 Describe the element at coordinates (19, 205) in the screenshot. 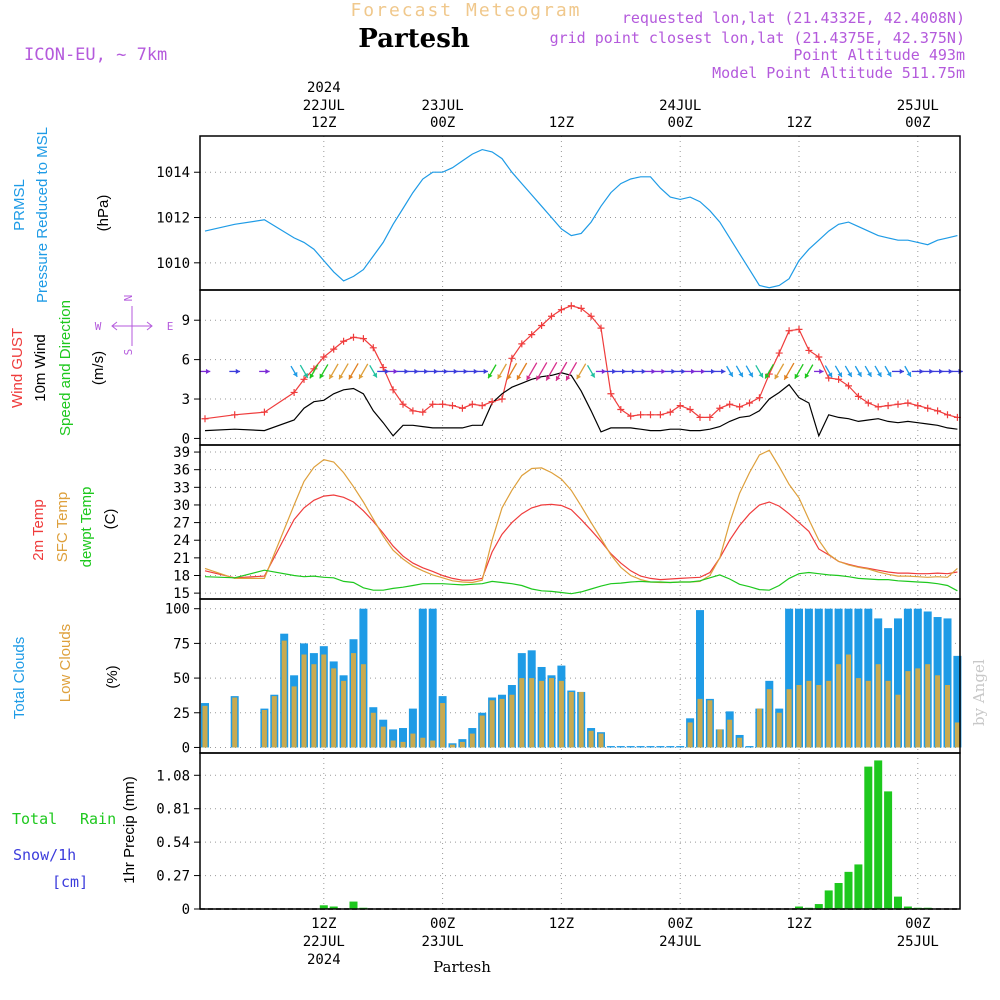

I see `pressure-label-prmsl: PRMSL` at that location.